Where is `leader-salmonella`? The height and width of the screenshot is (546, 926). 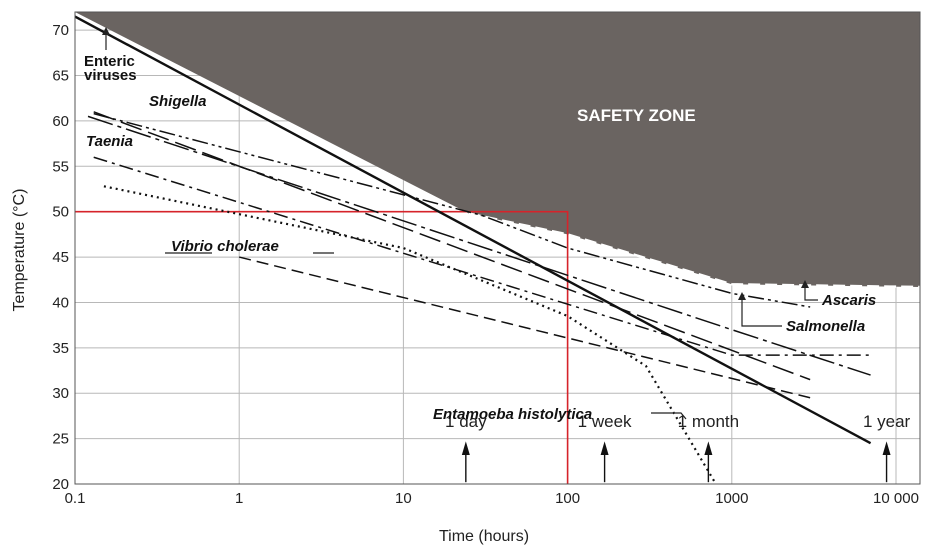
leader-salmonella is located at coordinates (761, 312).